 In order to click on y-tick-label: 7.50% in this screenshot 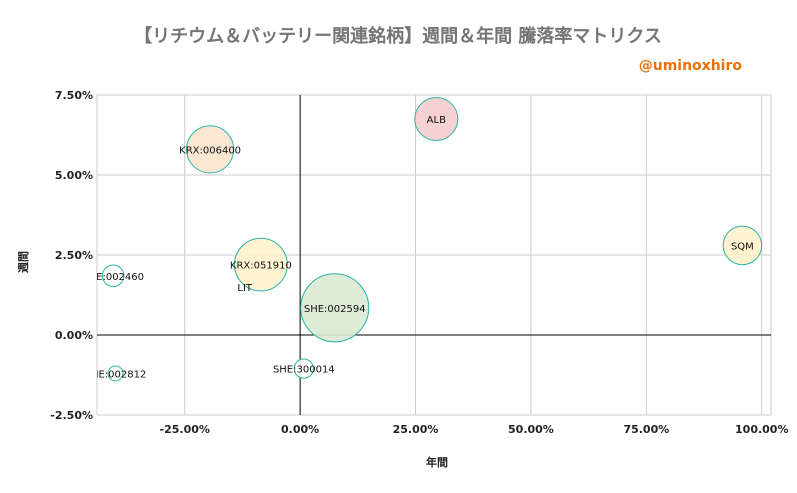, I will do `click(74, 95)`.